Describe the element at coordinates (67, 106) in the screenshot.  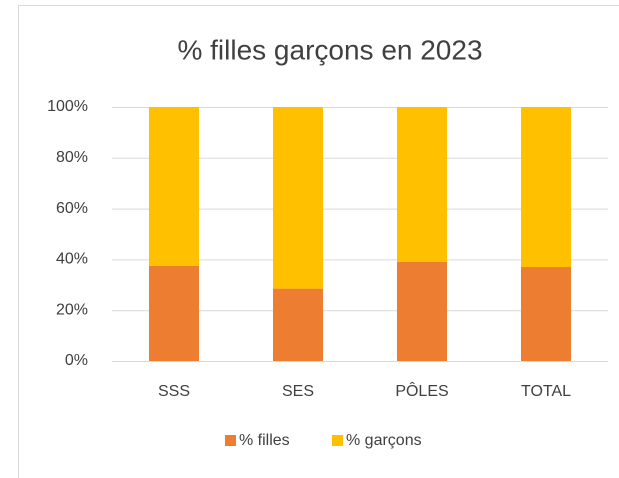
I see `y-tick-label: 100%` at that location.